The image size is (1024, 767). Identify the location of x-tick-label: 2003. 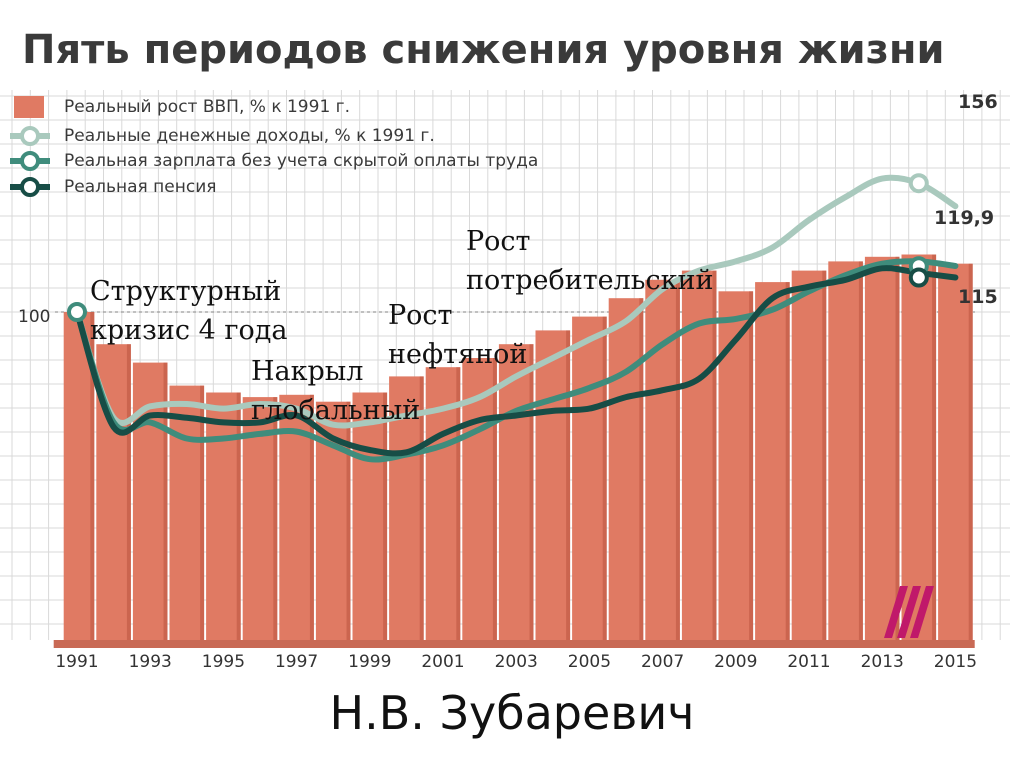
(516, 662).